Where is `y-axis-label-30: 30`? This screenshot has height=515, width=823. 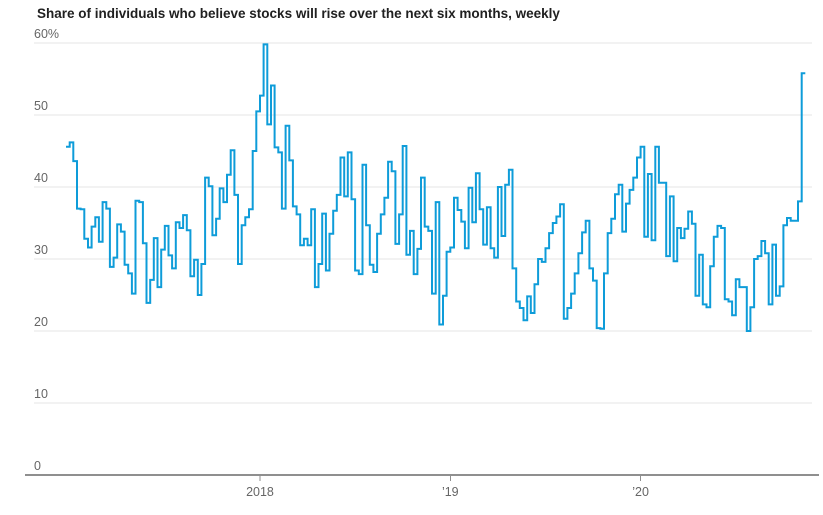 y-axis-label-30: 30 is located at coordinates (41, 250).